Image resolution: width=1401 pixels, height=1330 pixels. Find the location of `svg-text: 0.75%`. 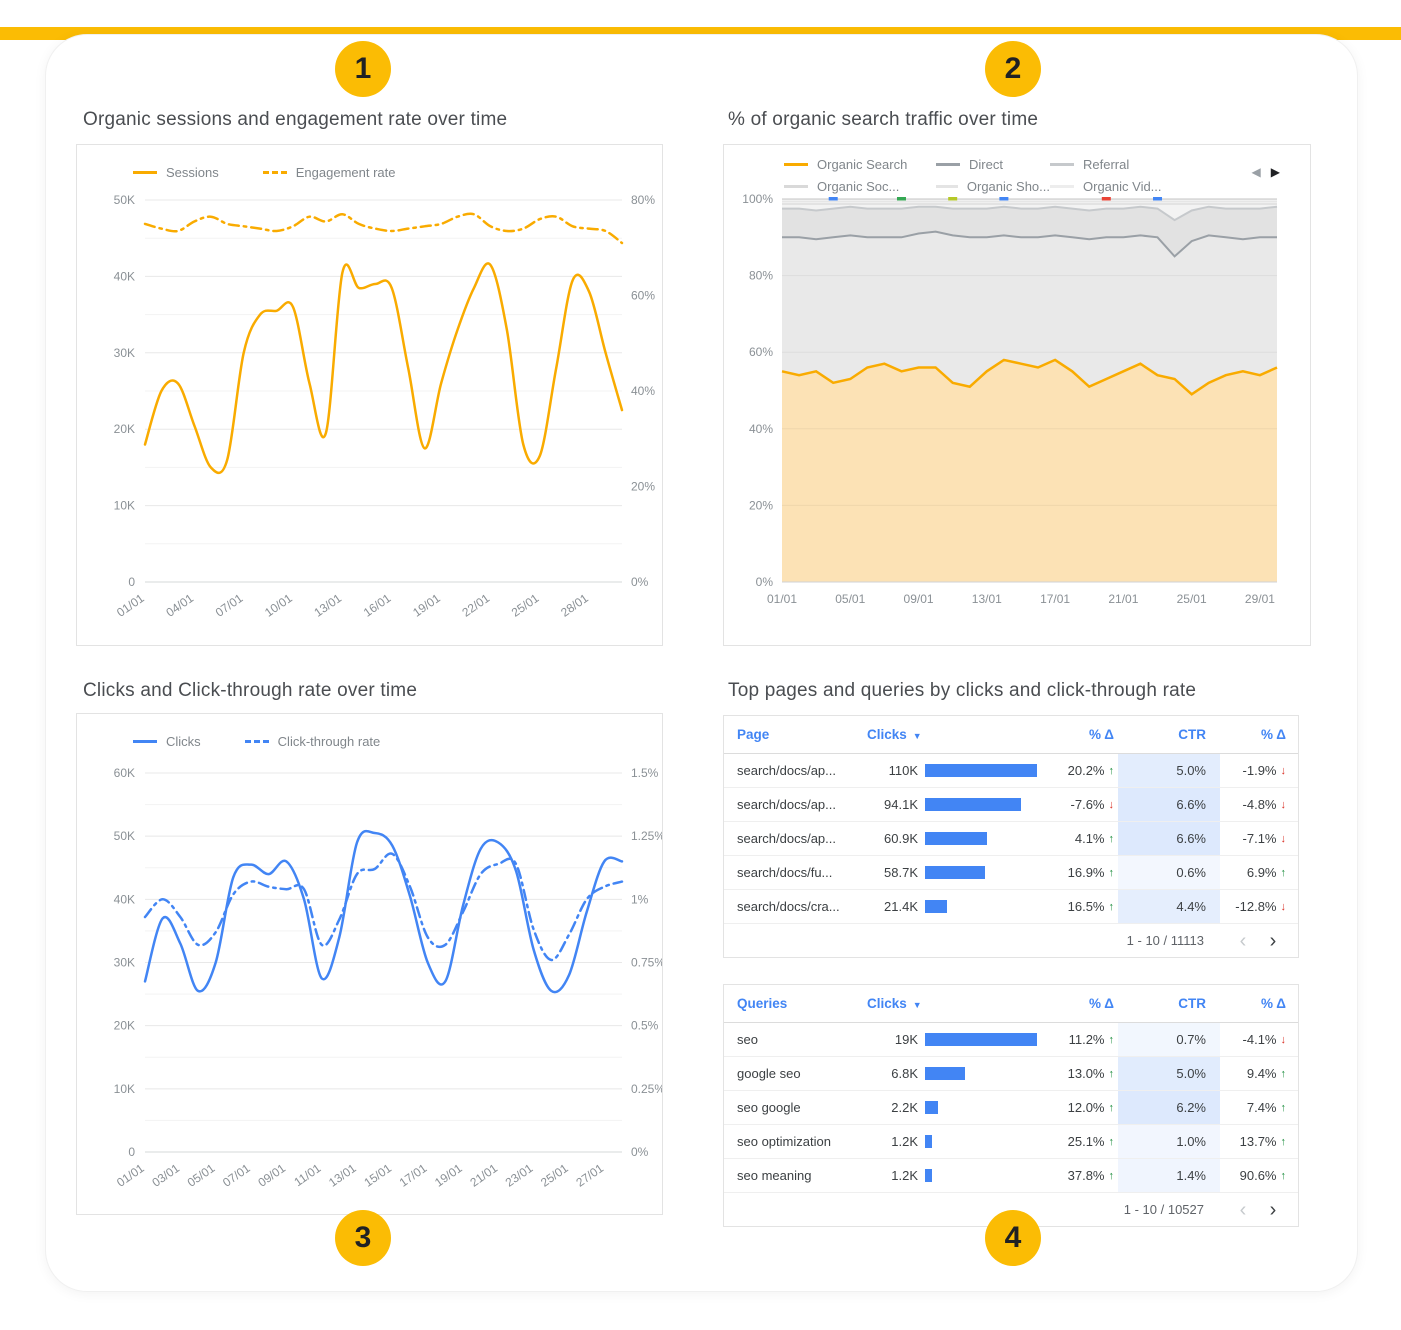

svg-text: 0.75% is located at coordinates (646, 963).